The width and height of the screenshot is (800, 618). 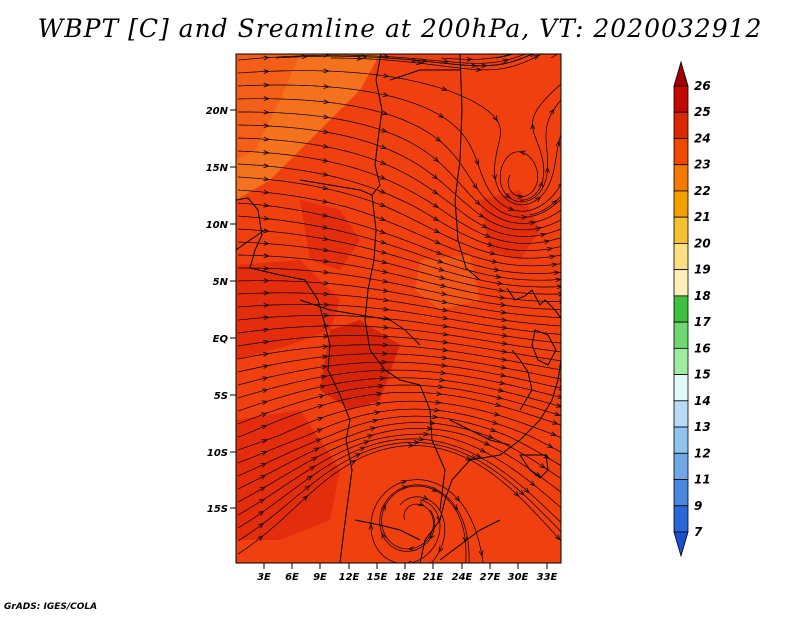 I want to click on colorbar-label: 14, so click(x=702, y=401).